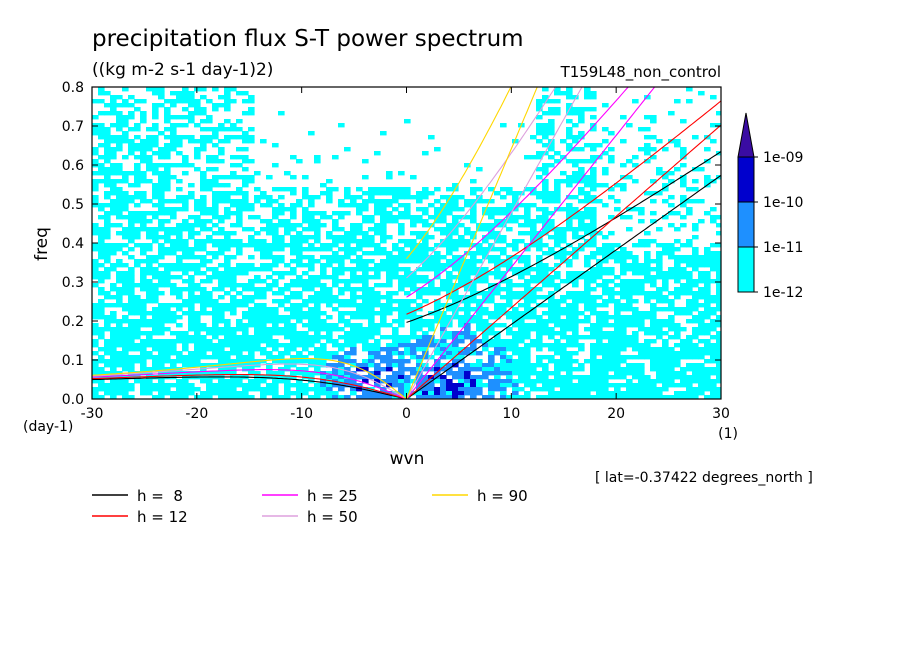 This screenshot has width=904, height=658. Describe the element at coordinates (494, 243) in the screenshot. I see `dispersion-curve-h50` at that location.